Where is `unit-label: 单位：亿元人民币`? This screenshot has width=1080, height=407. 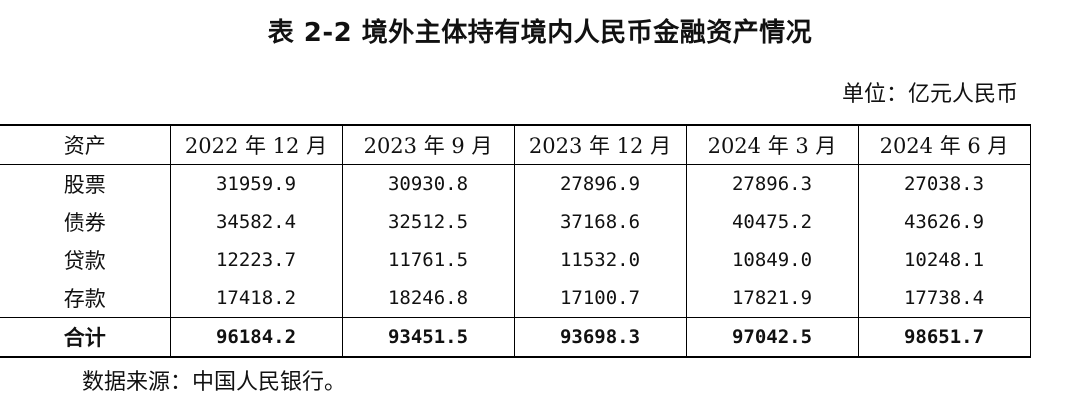
unit-label: 单位：亿元人民币 is located at coordinates (929, 94).